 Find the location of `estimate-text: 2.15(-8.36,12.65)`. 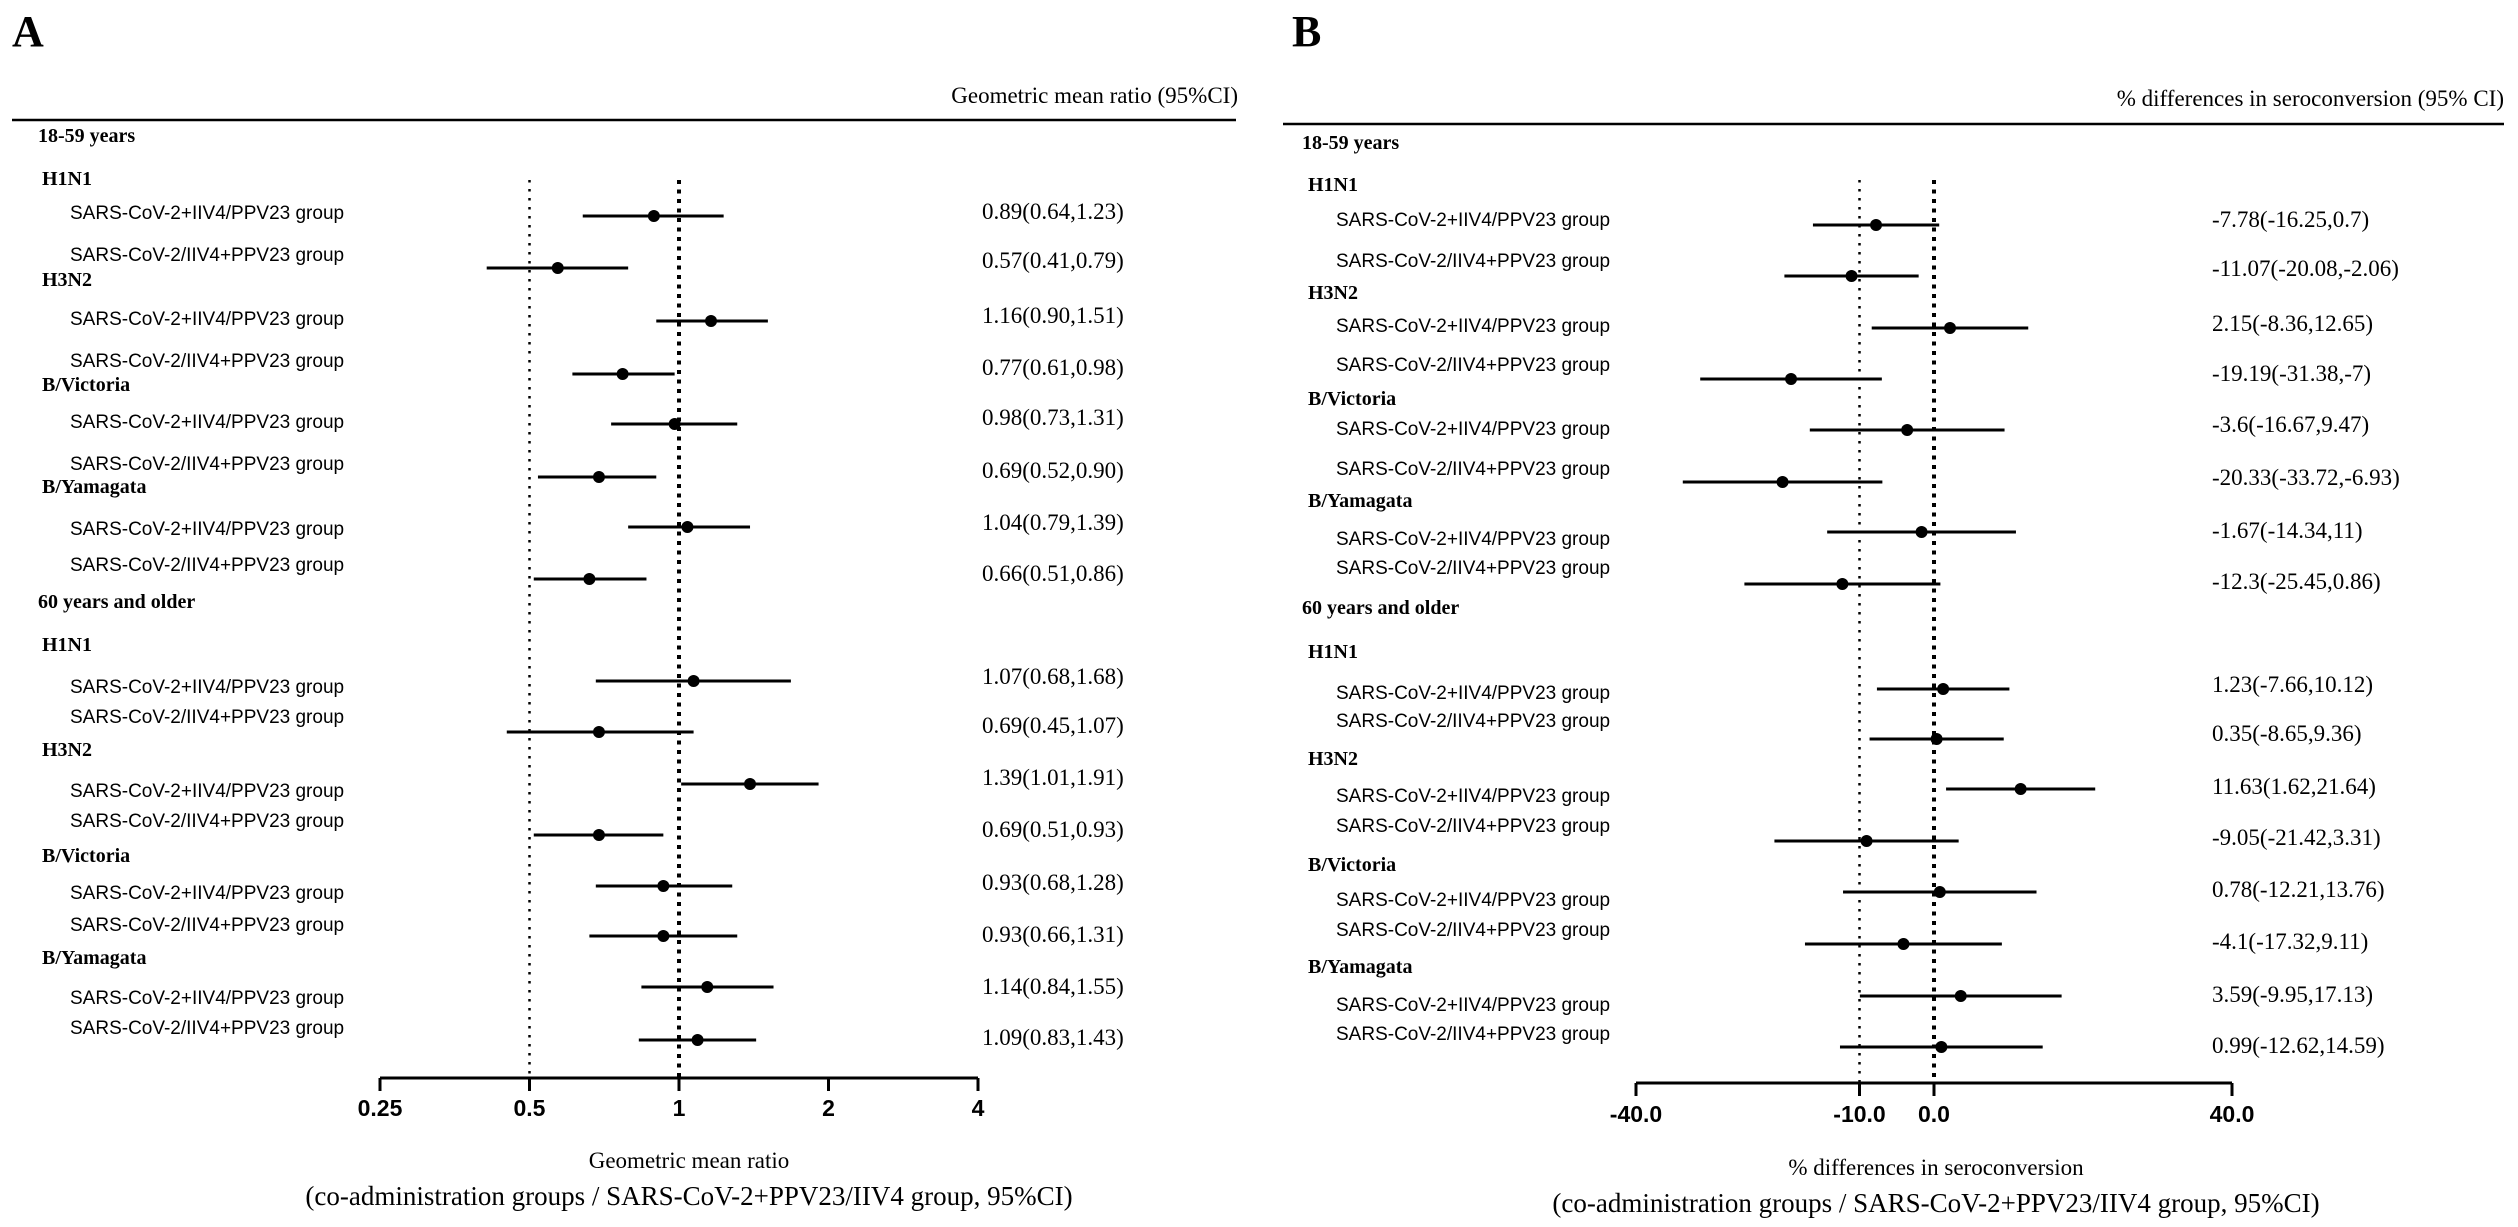

estimate-text: 2.15(-8.36,12.65) is located at coordinates (2292, 323).